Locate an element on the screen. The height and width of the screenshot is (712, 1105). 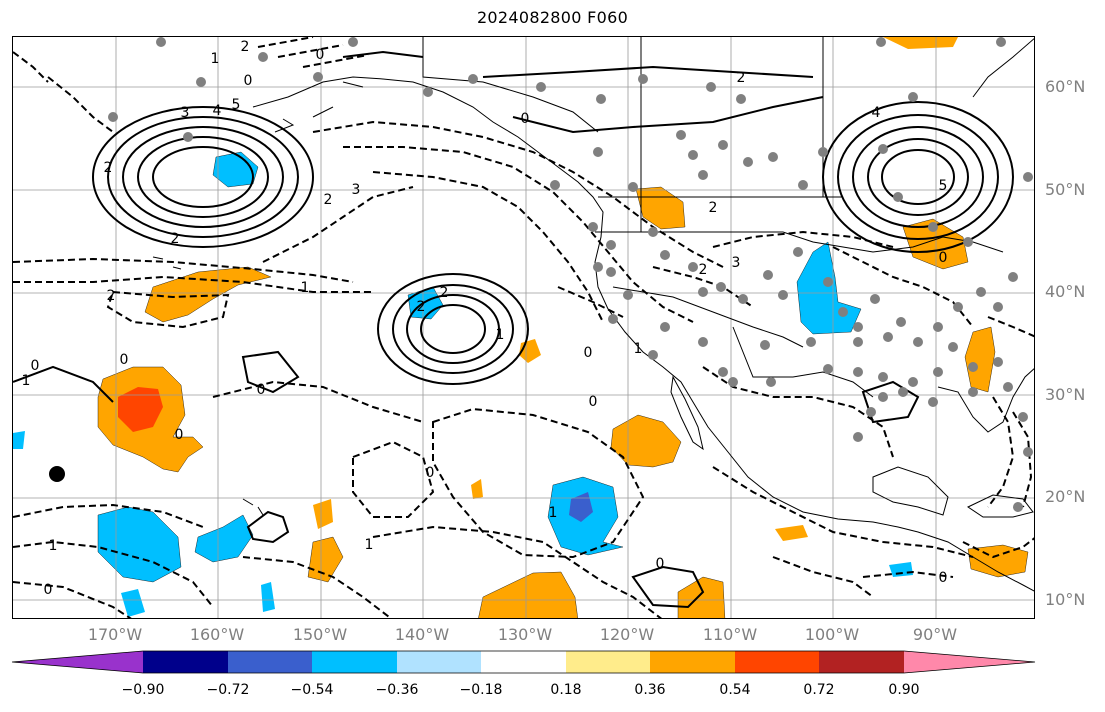
longitude-label: 90°W is located at coordinates (935, 634).